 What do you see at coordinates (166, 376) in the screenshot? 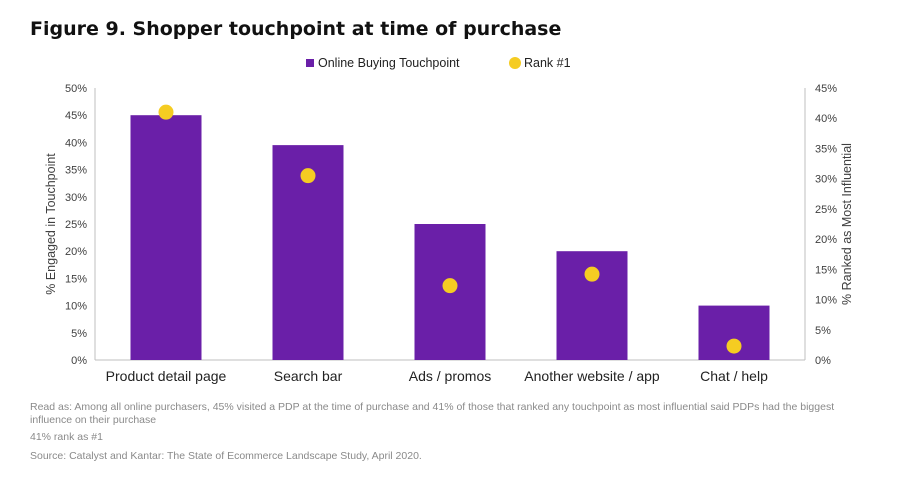
I see `x-tick-label: Product detail page` at bounding box center [166, 376].